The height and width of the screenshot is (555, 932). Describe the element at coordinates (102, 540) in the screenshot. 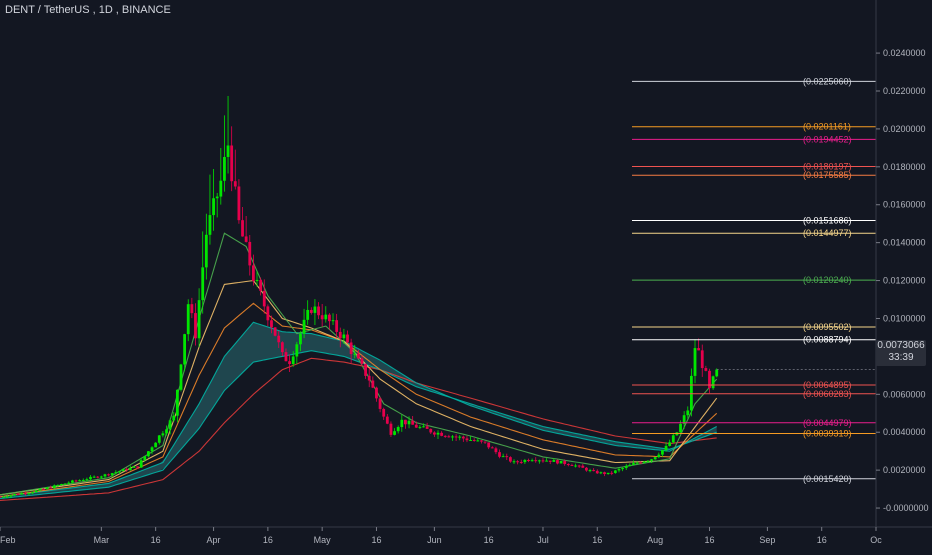

I see `x-tick-label: Mar` at that location.